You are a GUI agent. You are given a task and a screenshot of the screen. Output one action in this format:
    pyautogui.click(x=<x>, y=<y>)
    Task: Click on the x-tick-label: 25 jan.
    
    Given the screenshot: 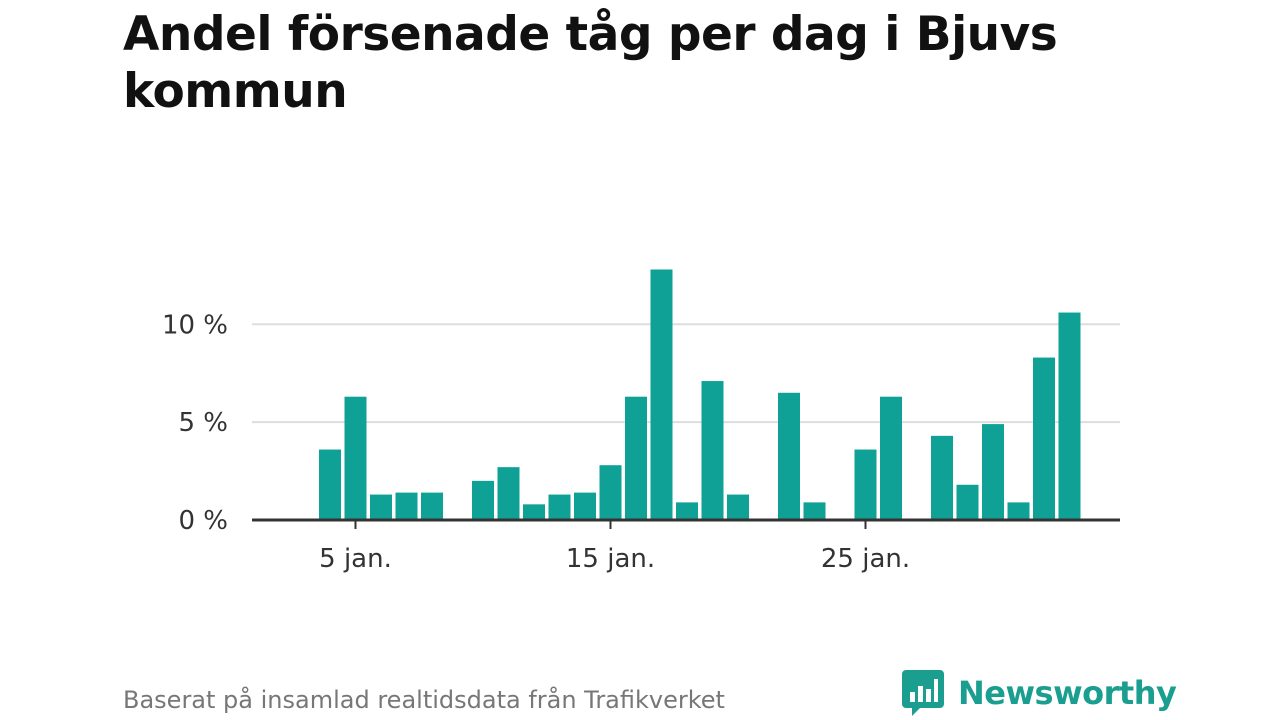 What is the action you would take?
    pyautogui.click(x=865, y=559)
    